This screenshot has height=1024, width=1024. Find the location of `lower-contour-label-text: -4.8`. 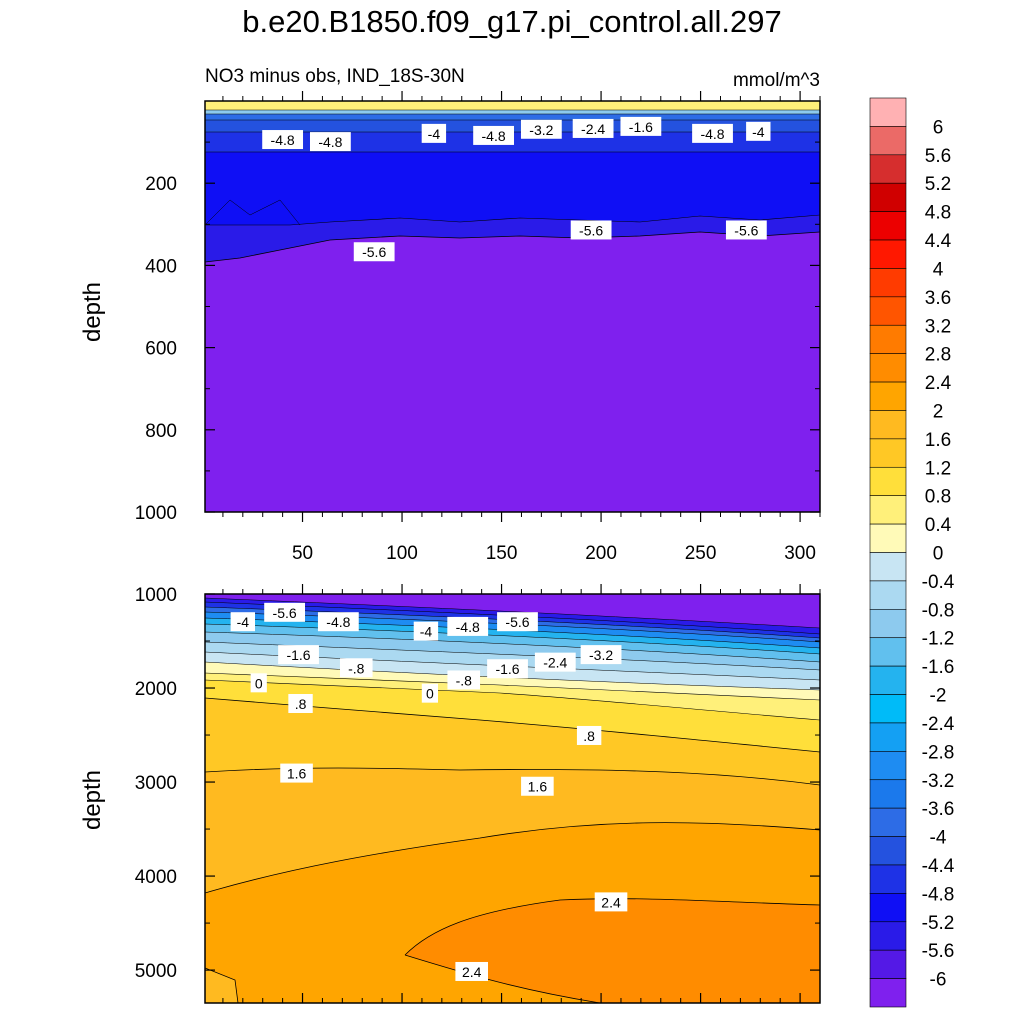

lower-contour-label-text: -4.8 is located at coordinates (338, 622).